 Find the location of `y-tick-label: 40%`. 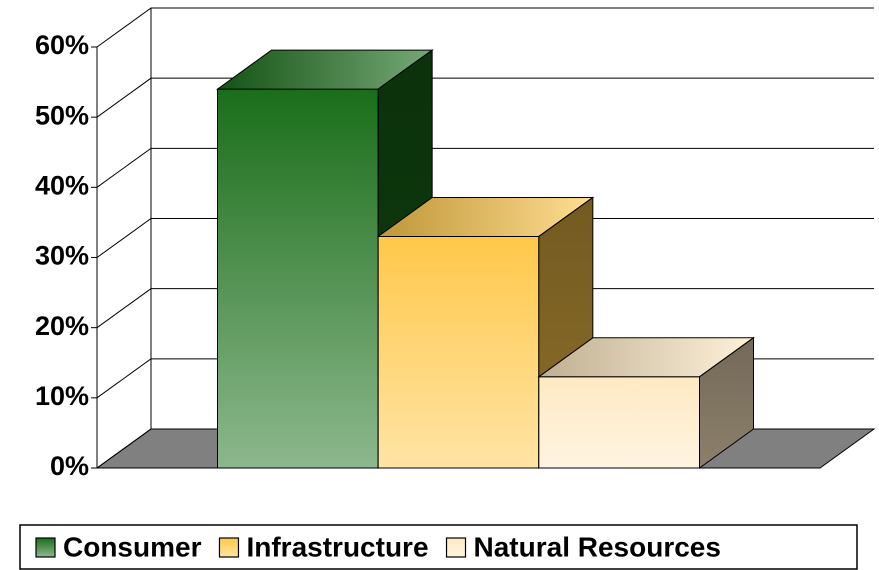

y-tick-label: 40% is located at coordinates (62, 185).